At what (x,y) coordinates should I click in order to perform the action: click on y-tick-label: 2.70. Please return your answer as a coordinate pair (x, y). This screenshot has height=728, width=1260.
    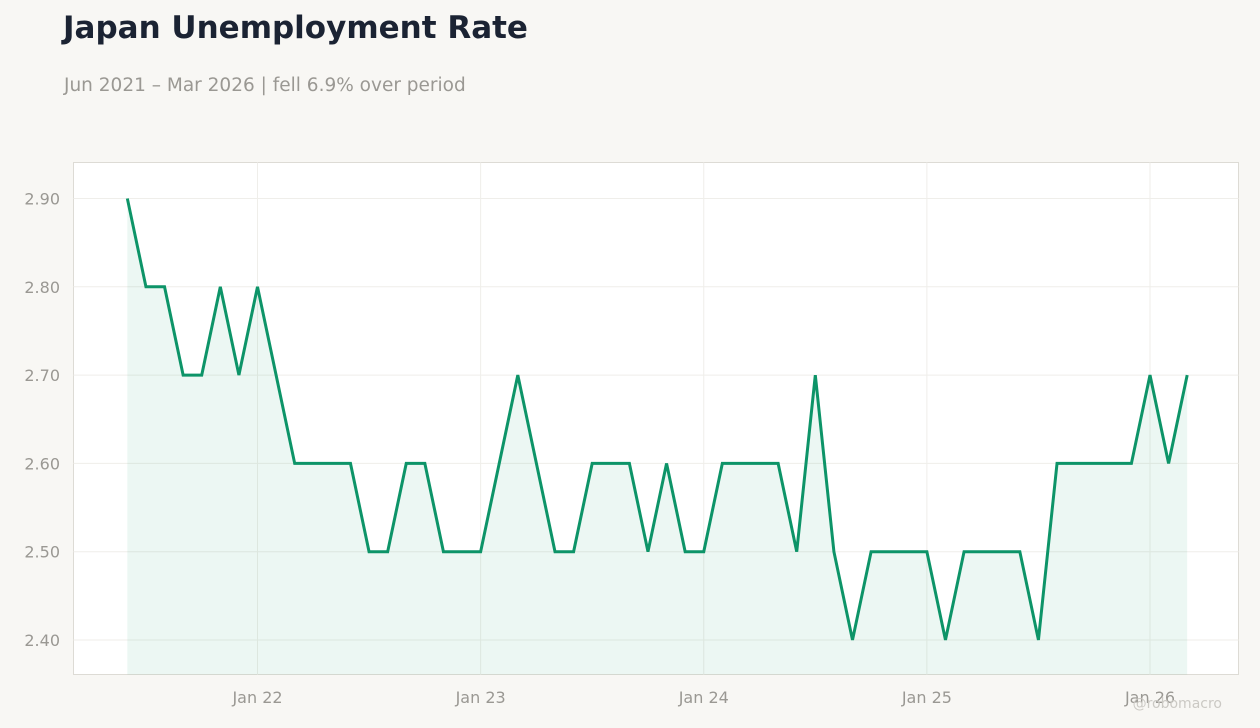
    Looking at the image, I should click on (42, 375).